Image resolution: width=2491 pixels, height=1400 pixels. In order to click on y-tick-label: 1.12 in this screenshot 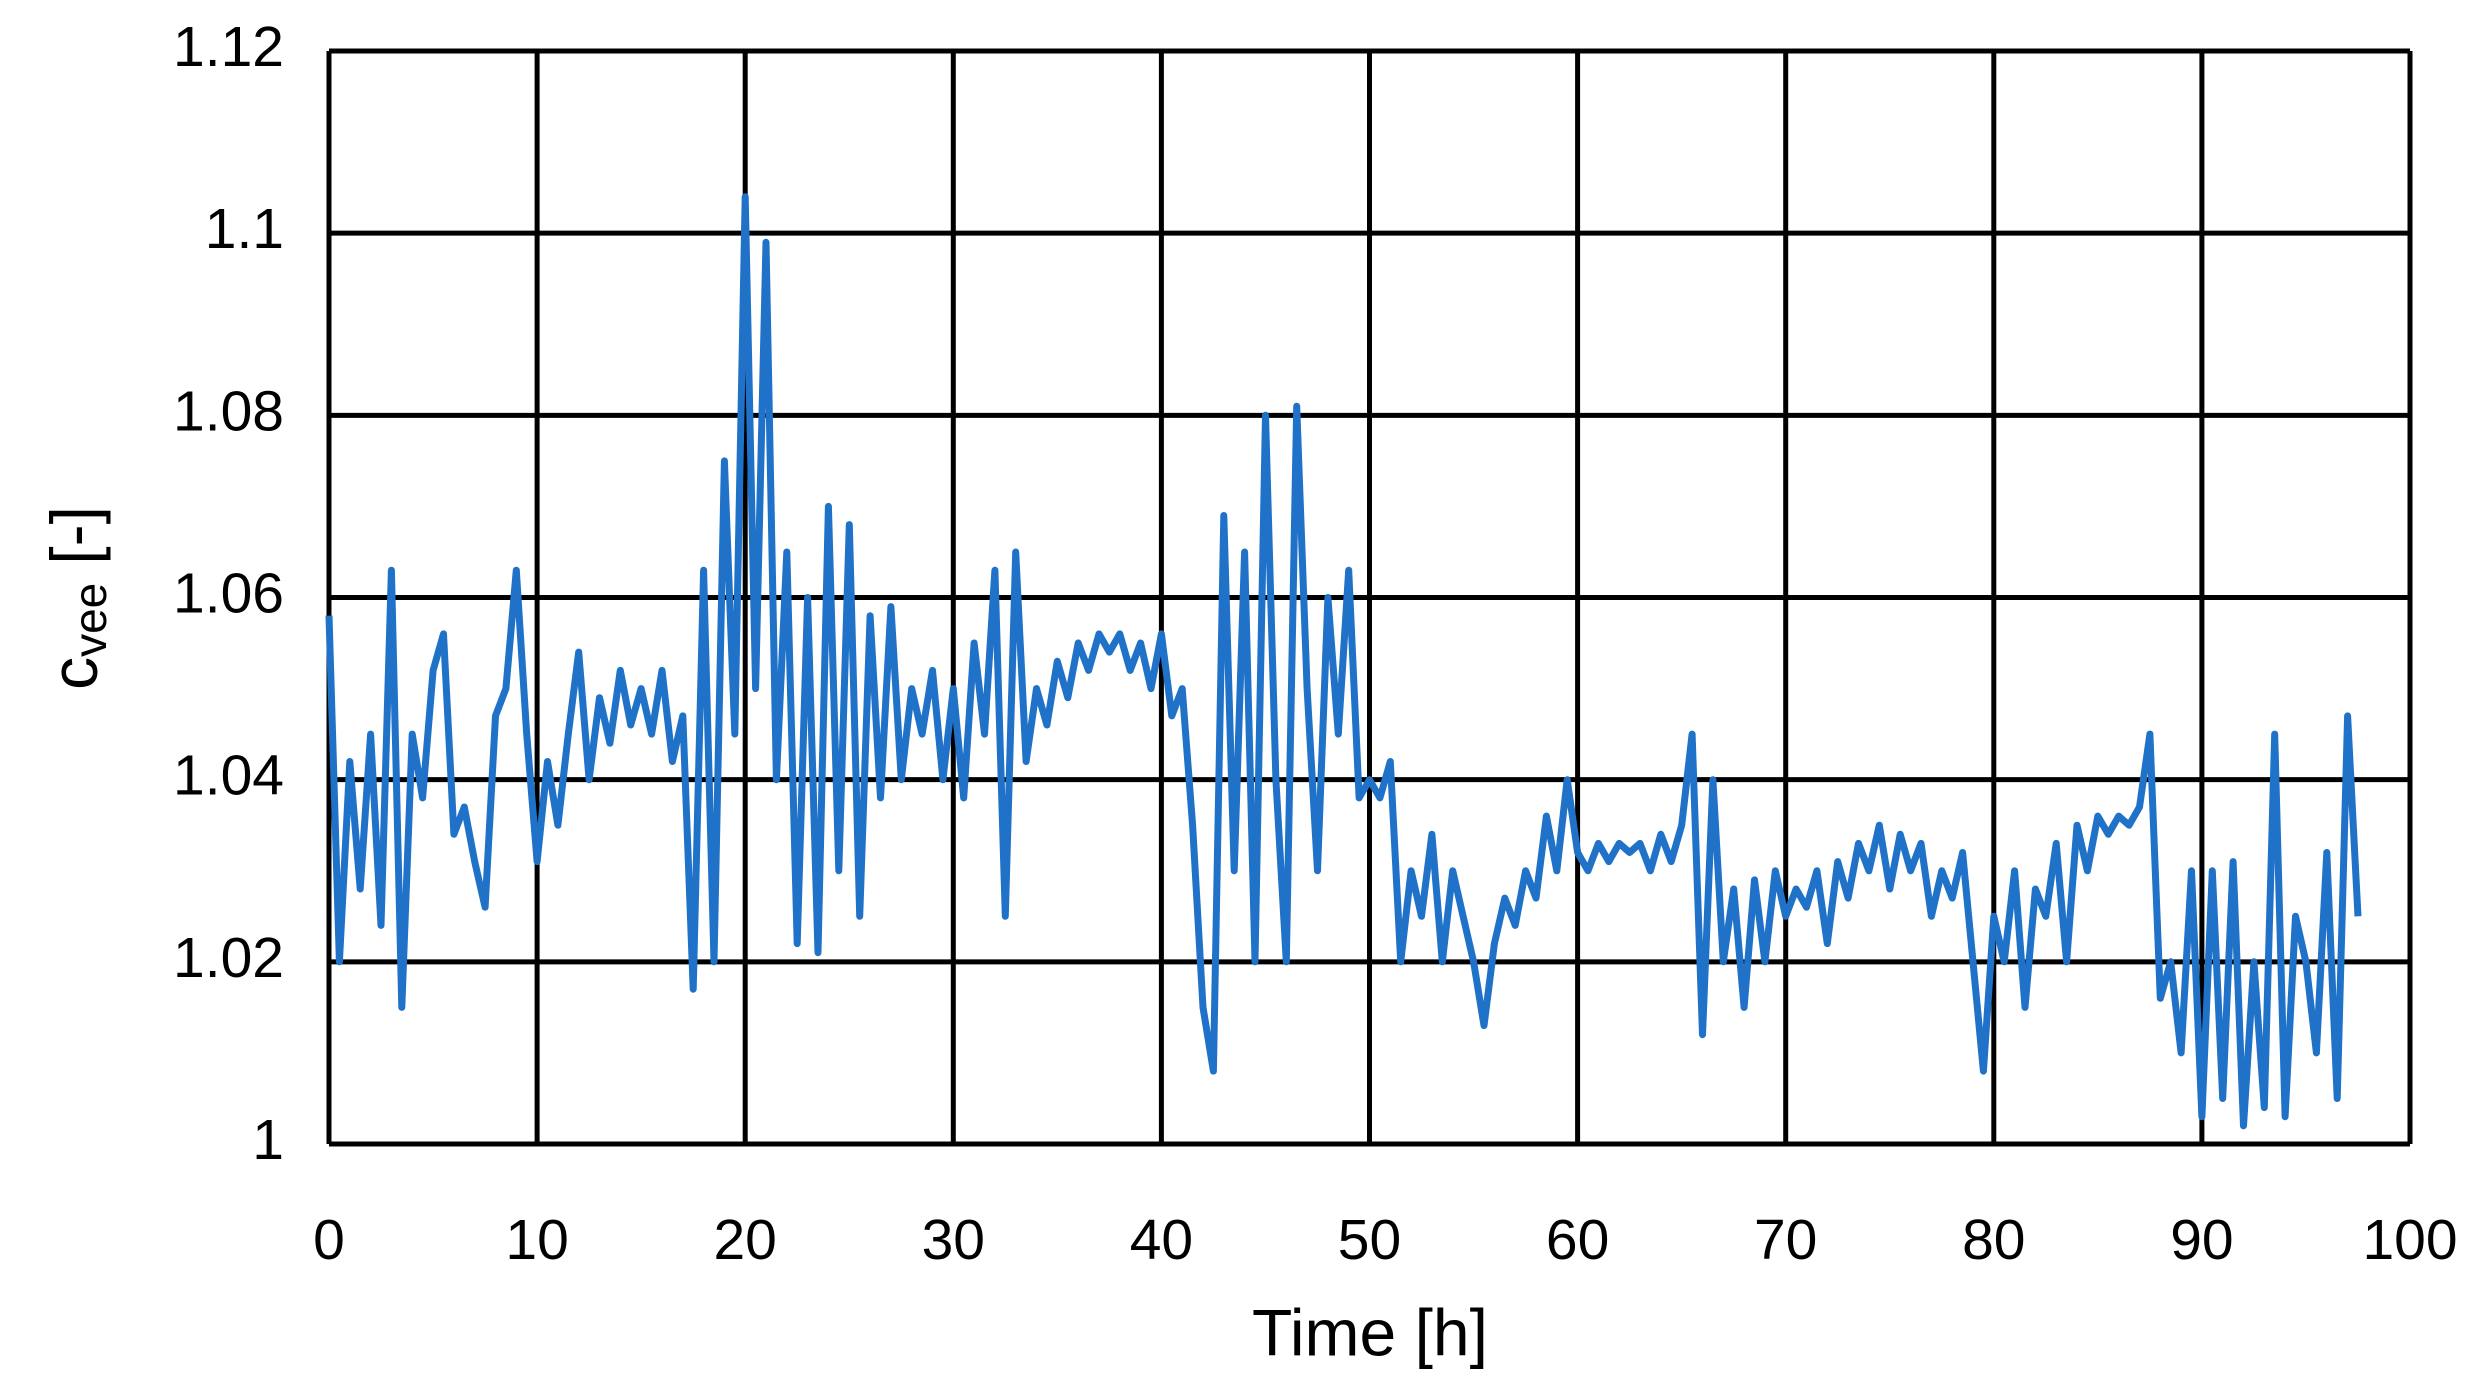, I will do `click(228, 47)`.